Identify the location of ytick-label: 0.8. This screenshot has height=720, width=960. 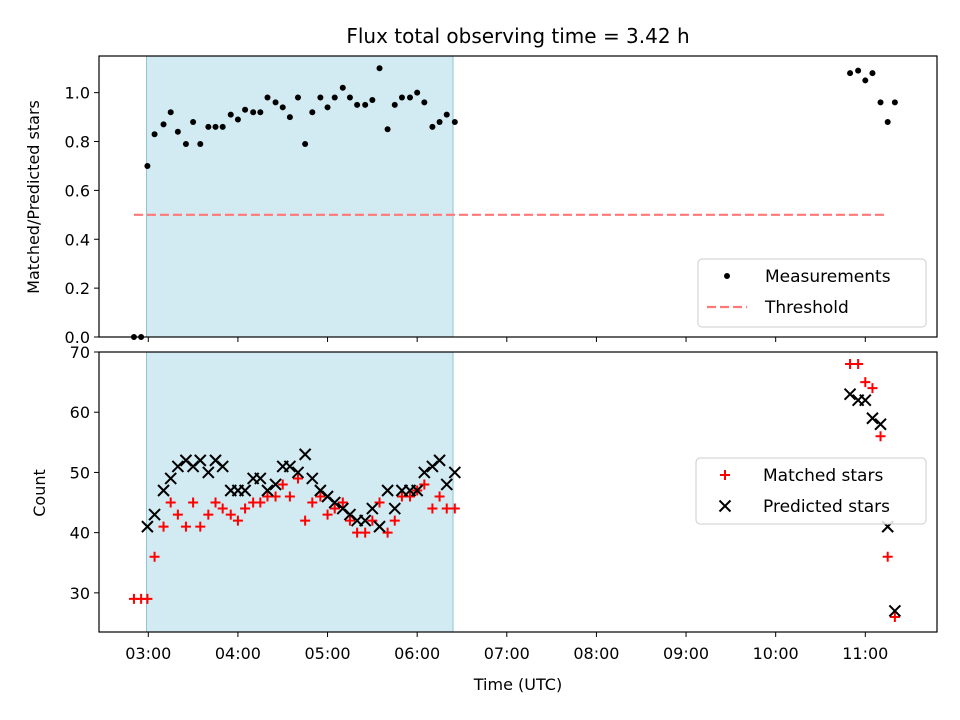
(77, 142).